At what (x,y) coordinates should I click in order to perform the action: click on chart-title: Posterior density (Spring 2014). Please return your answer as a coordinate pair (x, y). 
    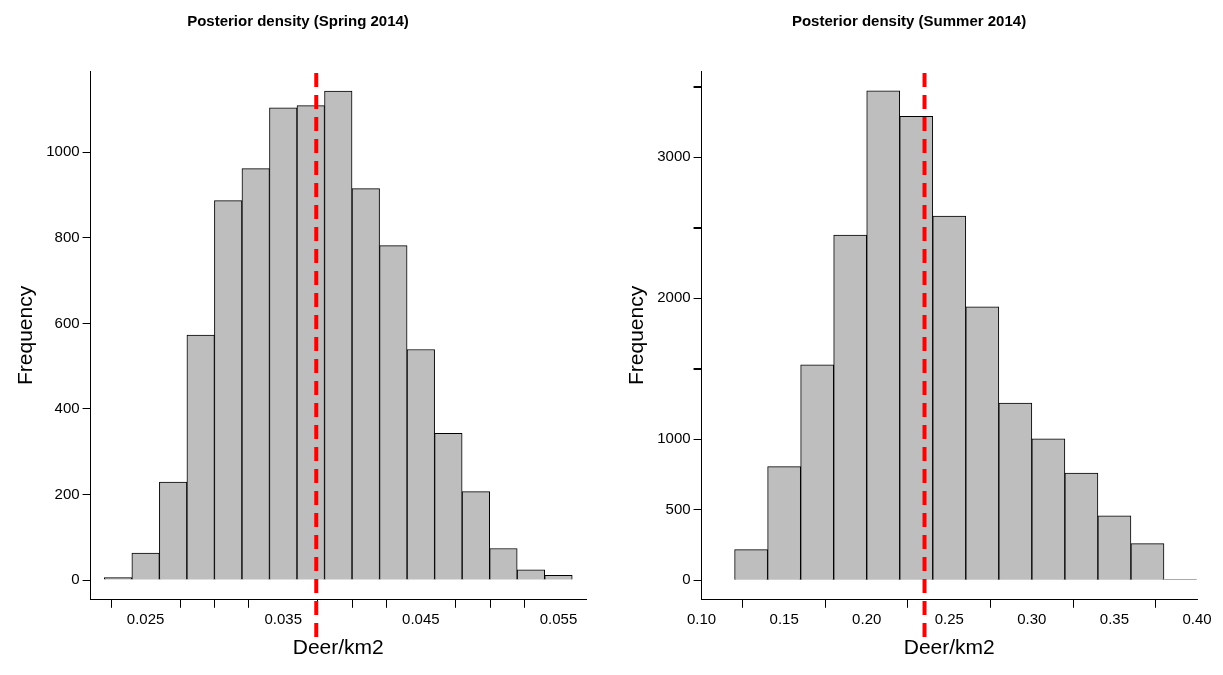
    Looking at the image, I should click on (298, 21).